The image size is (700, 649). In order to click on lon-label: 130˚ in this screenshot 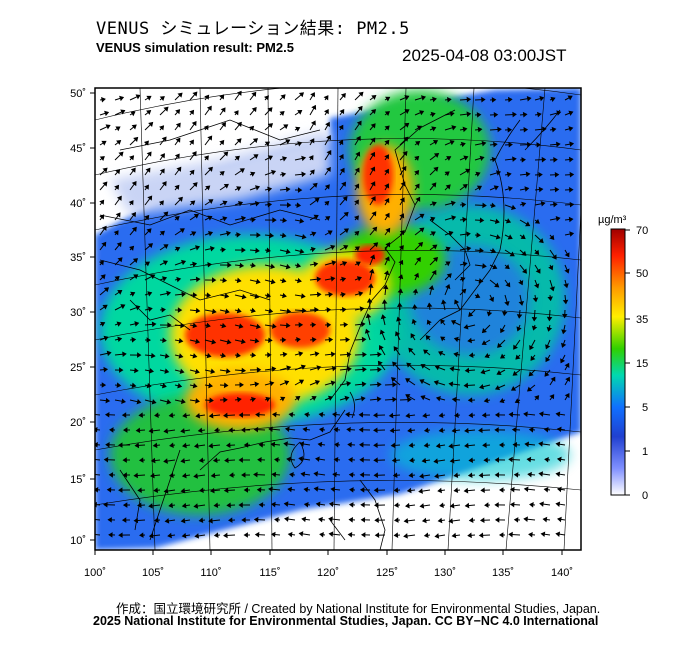, I will do `click(445, 573)`.